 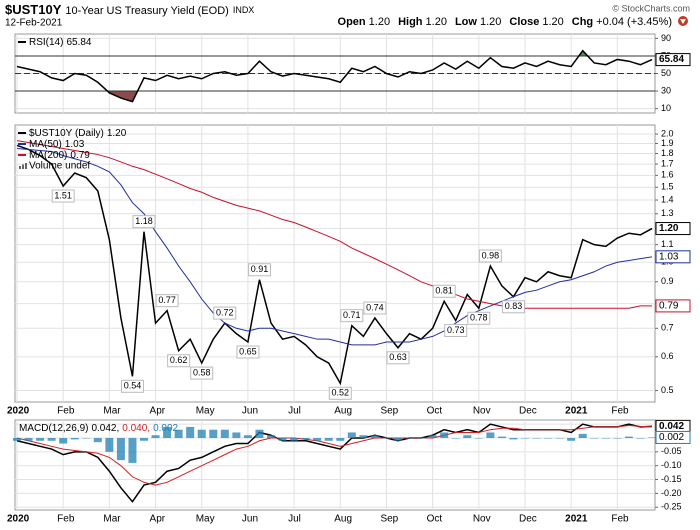 What do you see at coordinates (669, 256) in the screenshot?
I see `last-value-label: 1.03` at bounding box center [669, 256].